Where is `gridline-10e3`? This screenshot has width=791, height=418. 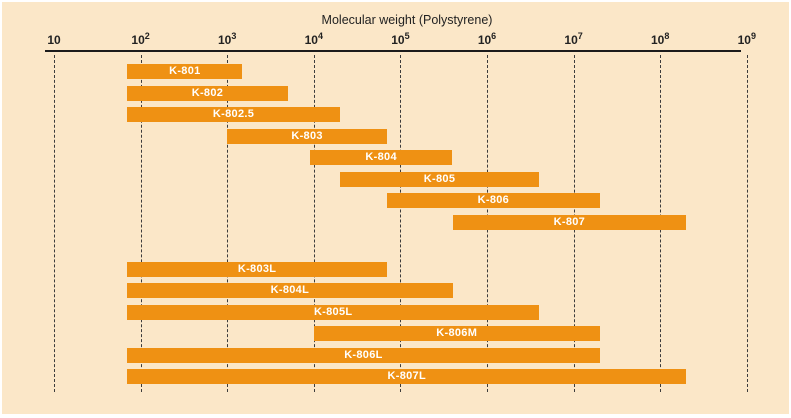 gridline-10e3 is located at coordinates (228, 223).